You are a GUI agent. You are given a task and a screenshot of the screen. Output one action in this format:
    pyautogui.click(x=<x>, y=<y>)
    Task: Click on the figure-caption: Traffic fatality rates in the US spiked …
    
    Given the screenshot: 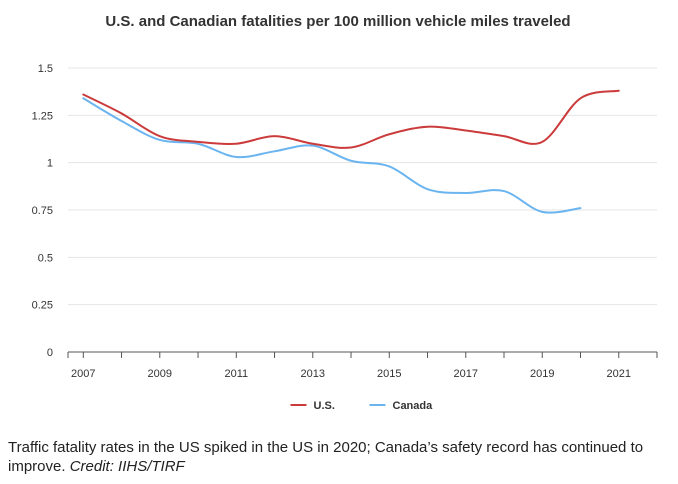 What is the action you would take?
    pyautogui.click(x=338, y=457)
    